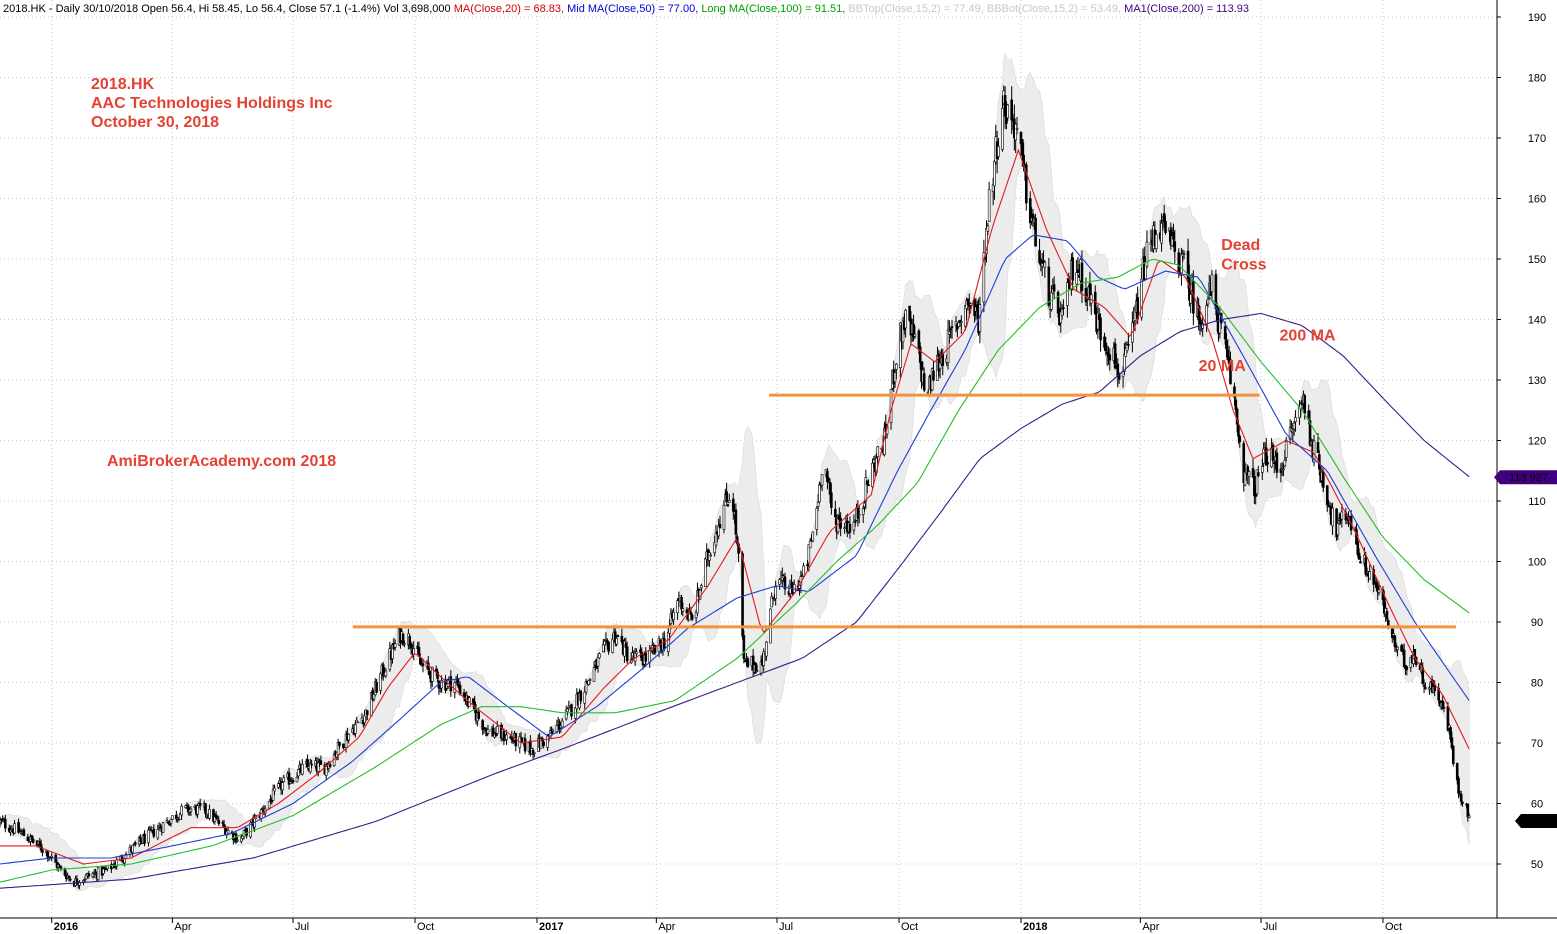 The image size is (1557, 934). Describe the element at coordinates (1537, 805) in the screenshot. I see `y-tick-label: 60` at that location.